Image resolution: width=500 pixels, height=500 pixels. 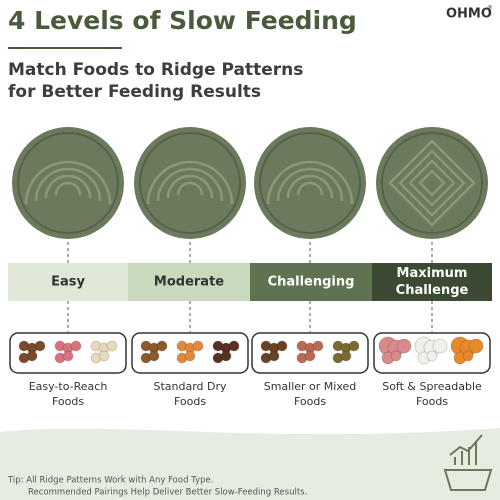 I want to click on food-label: Easy-to-Reach, so click(x=68, y=386).